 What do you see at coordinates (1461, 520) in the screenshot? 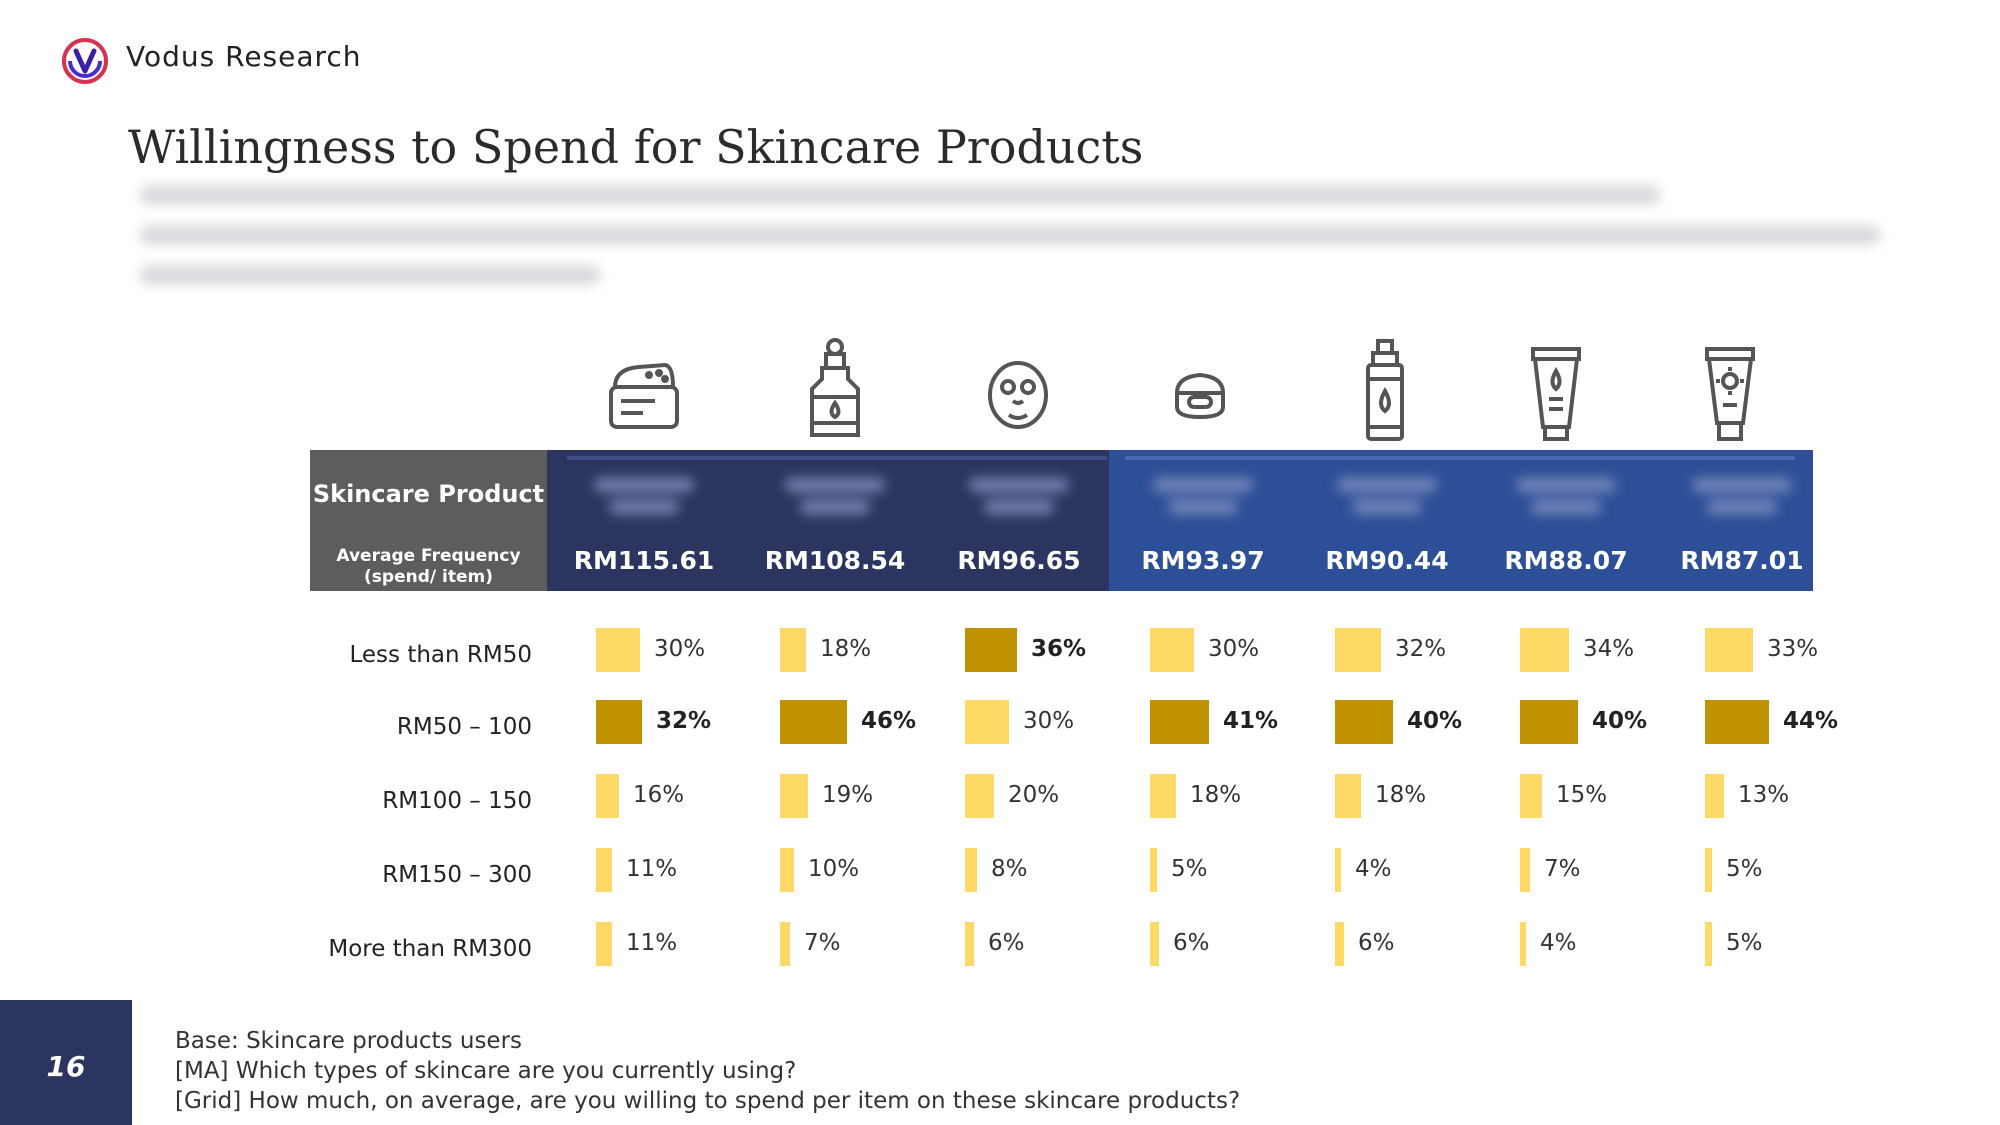
I see `table-header-blue` at bounding box center [1461, 520].